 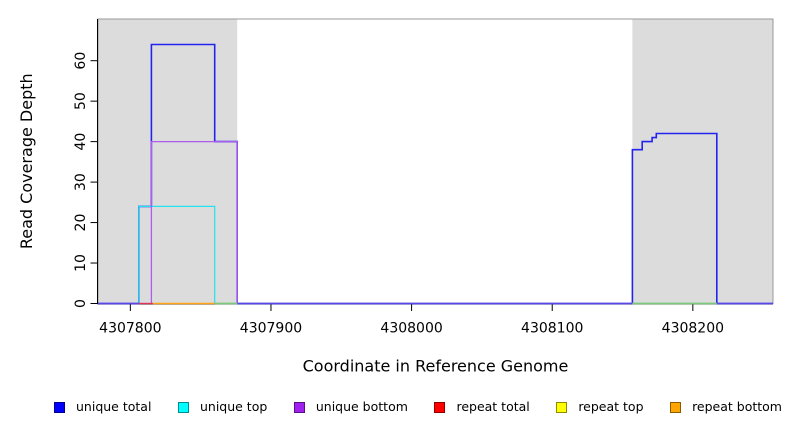 I want to click on legend-label-unique-top: unique top, so click(x=233, y=406).